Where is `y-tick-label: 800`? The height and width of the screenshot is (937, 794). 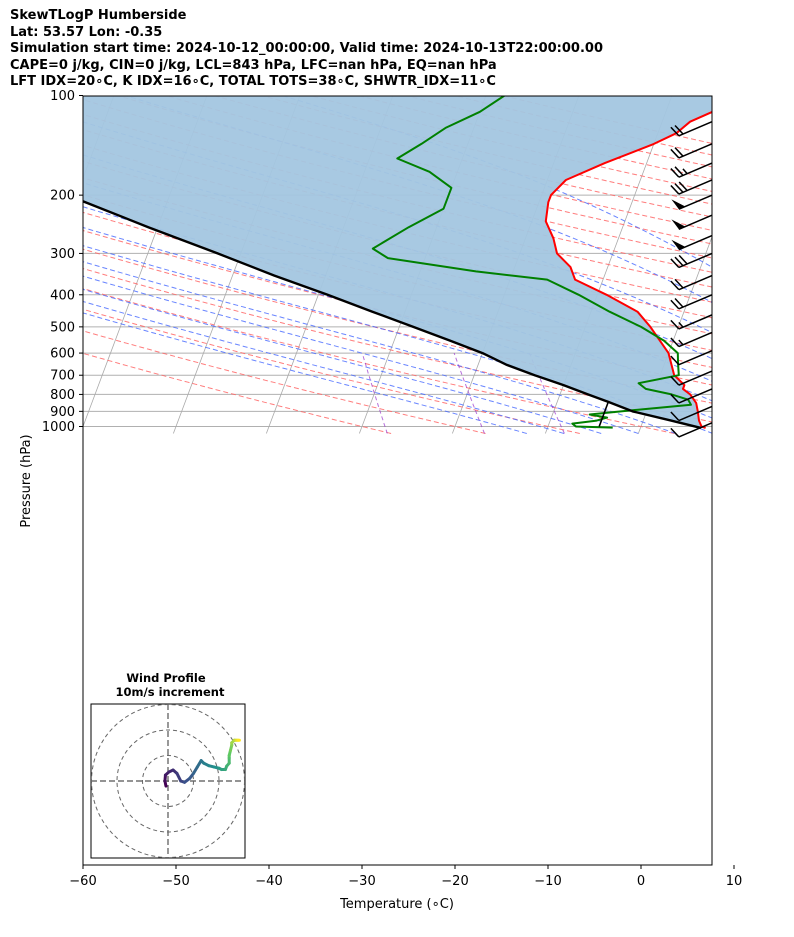
y-tick-label: 800 is located at coordinates (62, 395).